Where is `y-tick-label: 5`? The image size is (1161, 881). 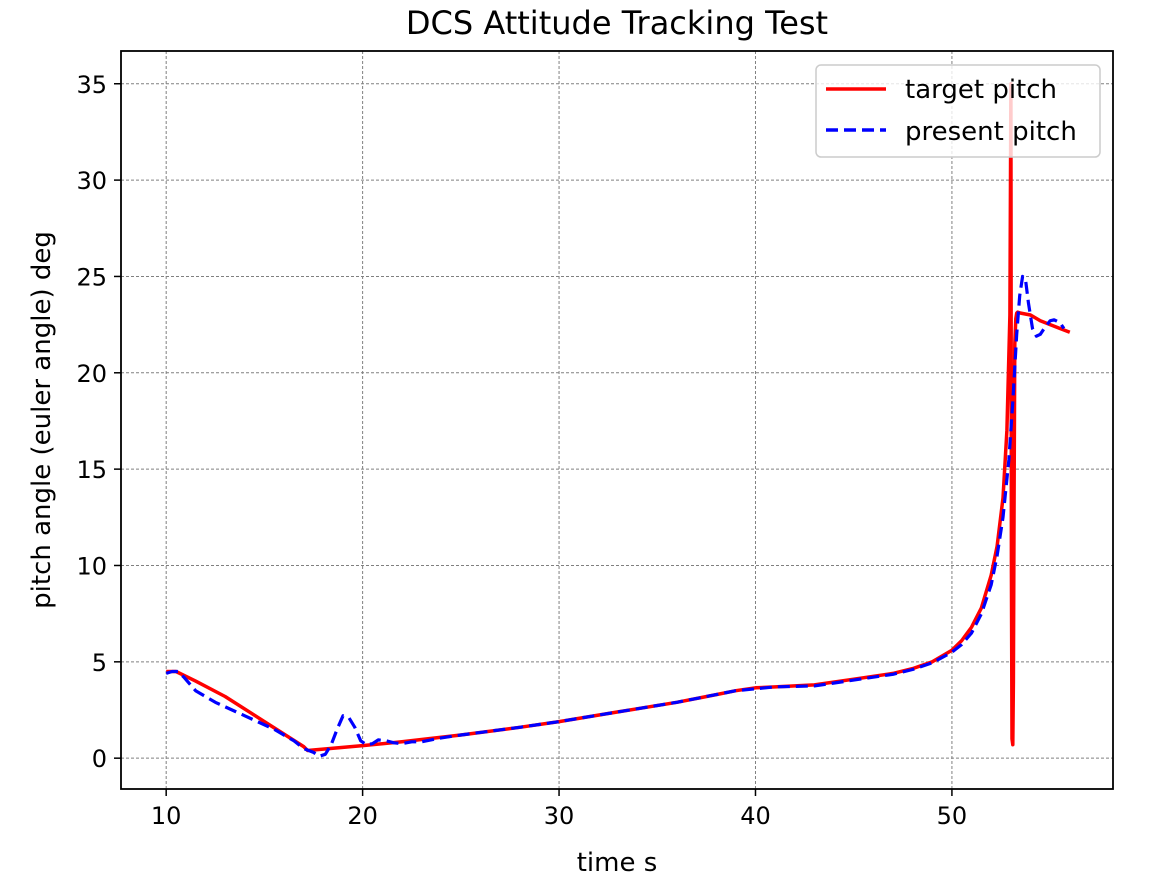
y-tick-label: 5 is located at coordinates (99, 663).